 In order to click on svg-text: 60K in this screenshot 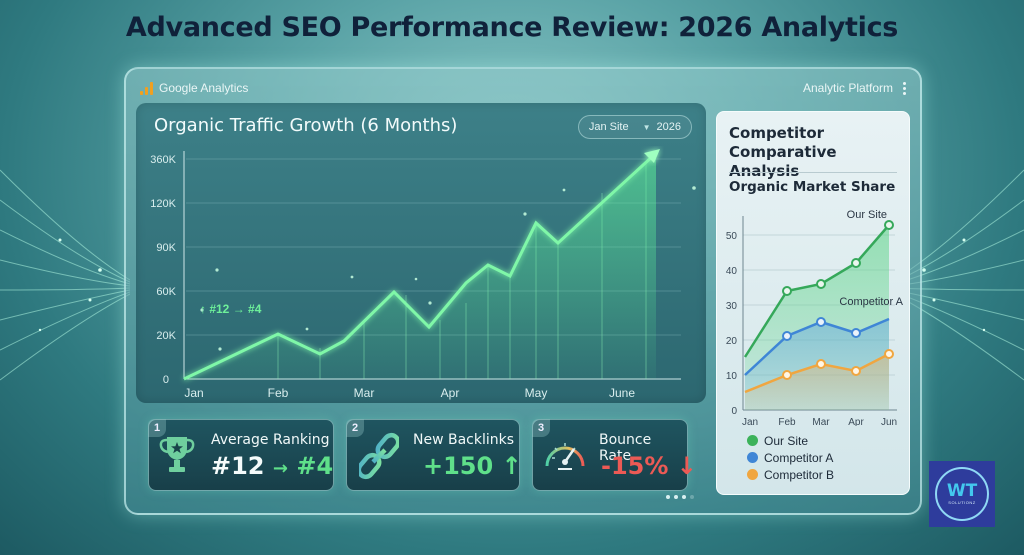, I will do `click(166, 292)`.